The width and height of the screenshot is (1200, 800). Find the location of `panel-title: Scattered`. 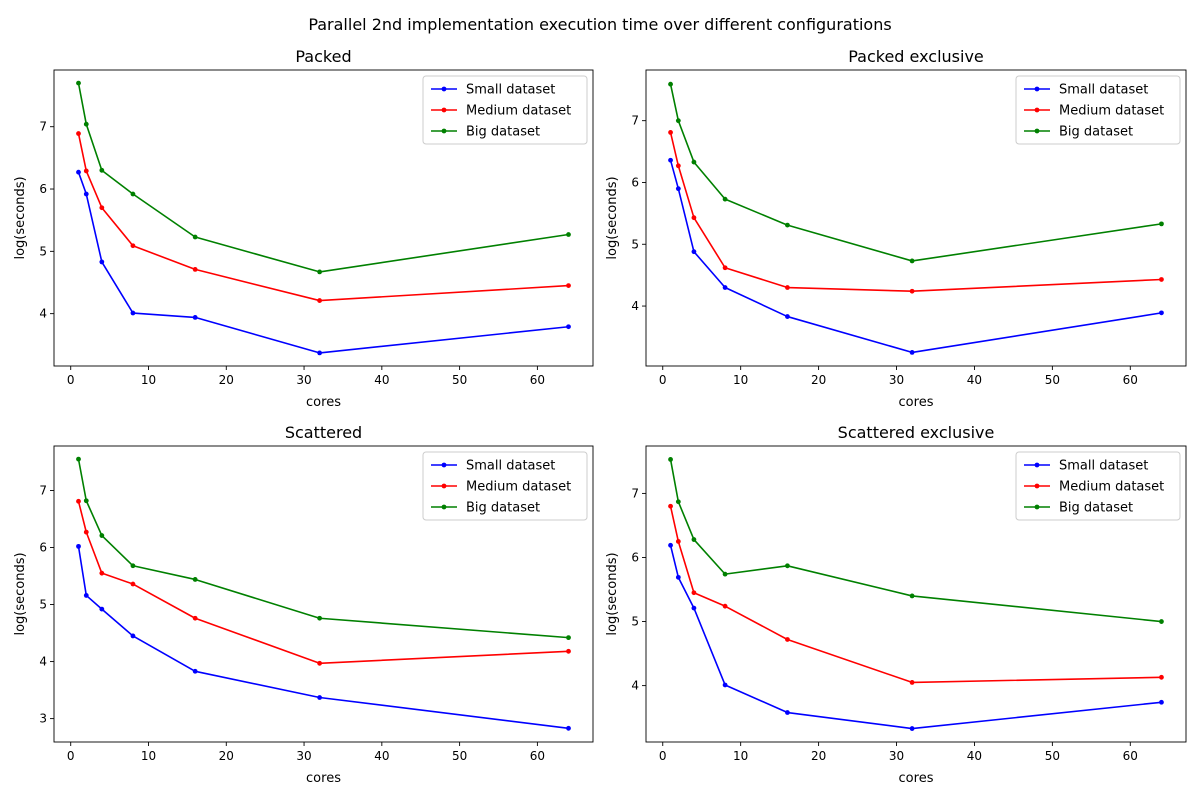

panel-title: Scattered is located at coordinates (323, 432).